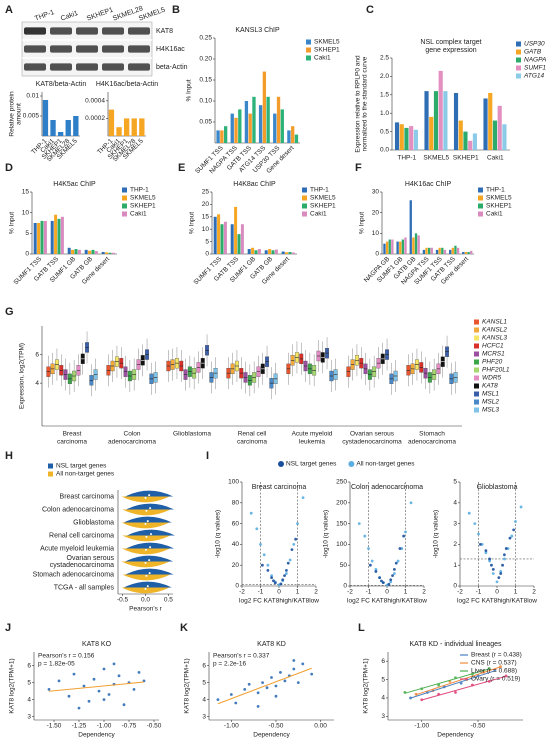 Image resolution: width=557 pixels, height=750 pixels. I want to click on x-tick-label: 1, so click(516, 592).